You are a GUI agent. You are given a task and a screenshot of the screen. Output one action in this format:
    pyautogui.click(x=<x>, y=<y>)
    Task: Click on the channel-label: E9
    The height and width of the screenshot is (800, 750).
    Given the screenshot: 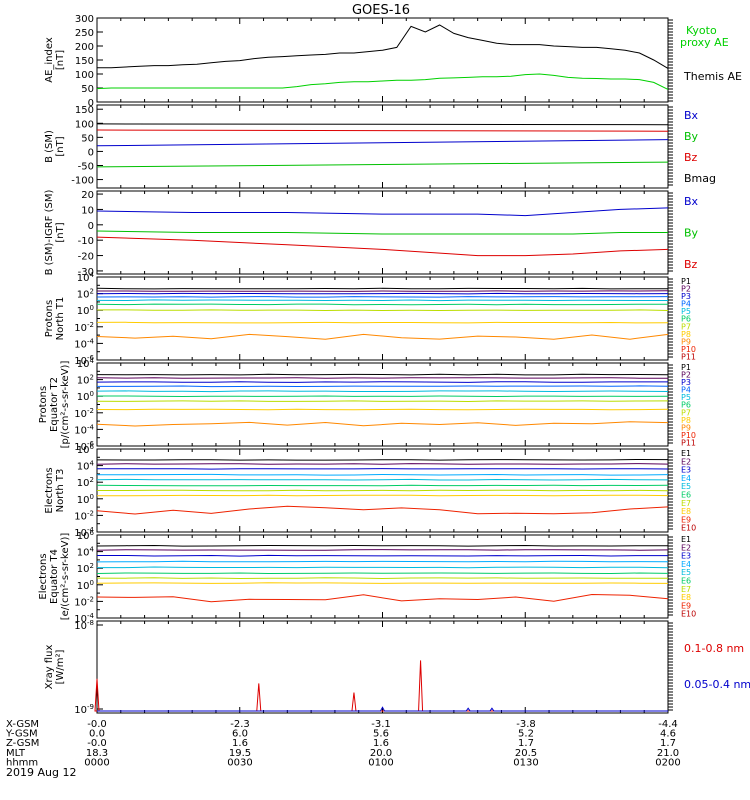 What is the action you would take?
    pyautogui.click(x=686, y=519)
    